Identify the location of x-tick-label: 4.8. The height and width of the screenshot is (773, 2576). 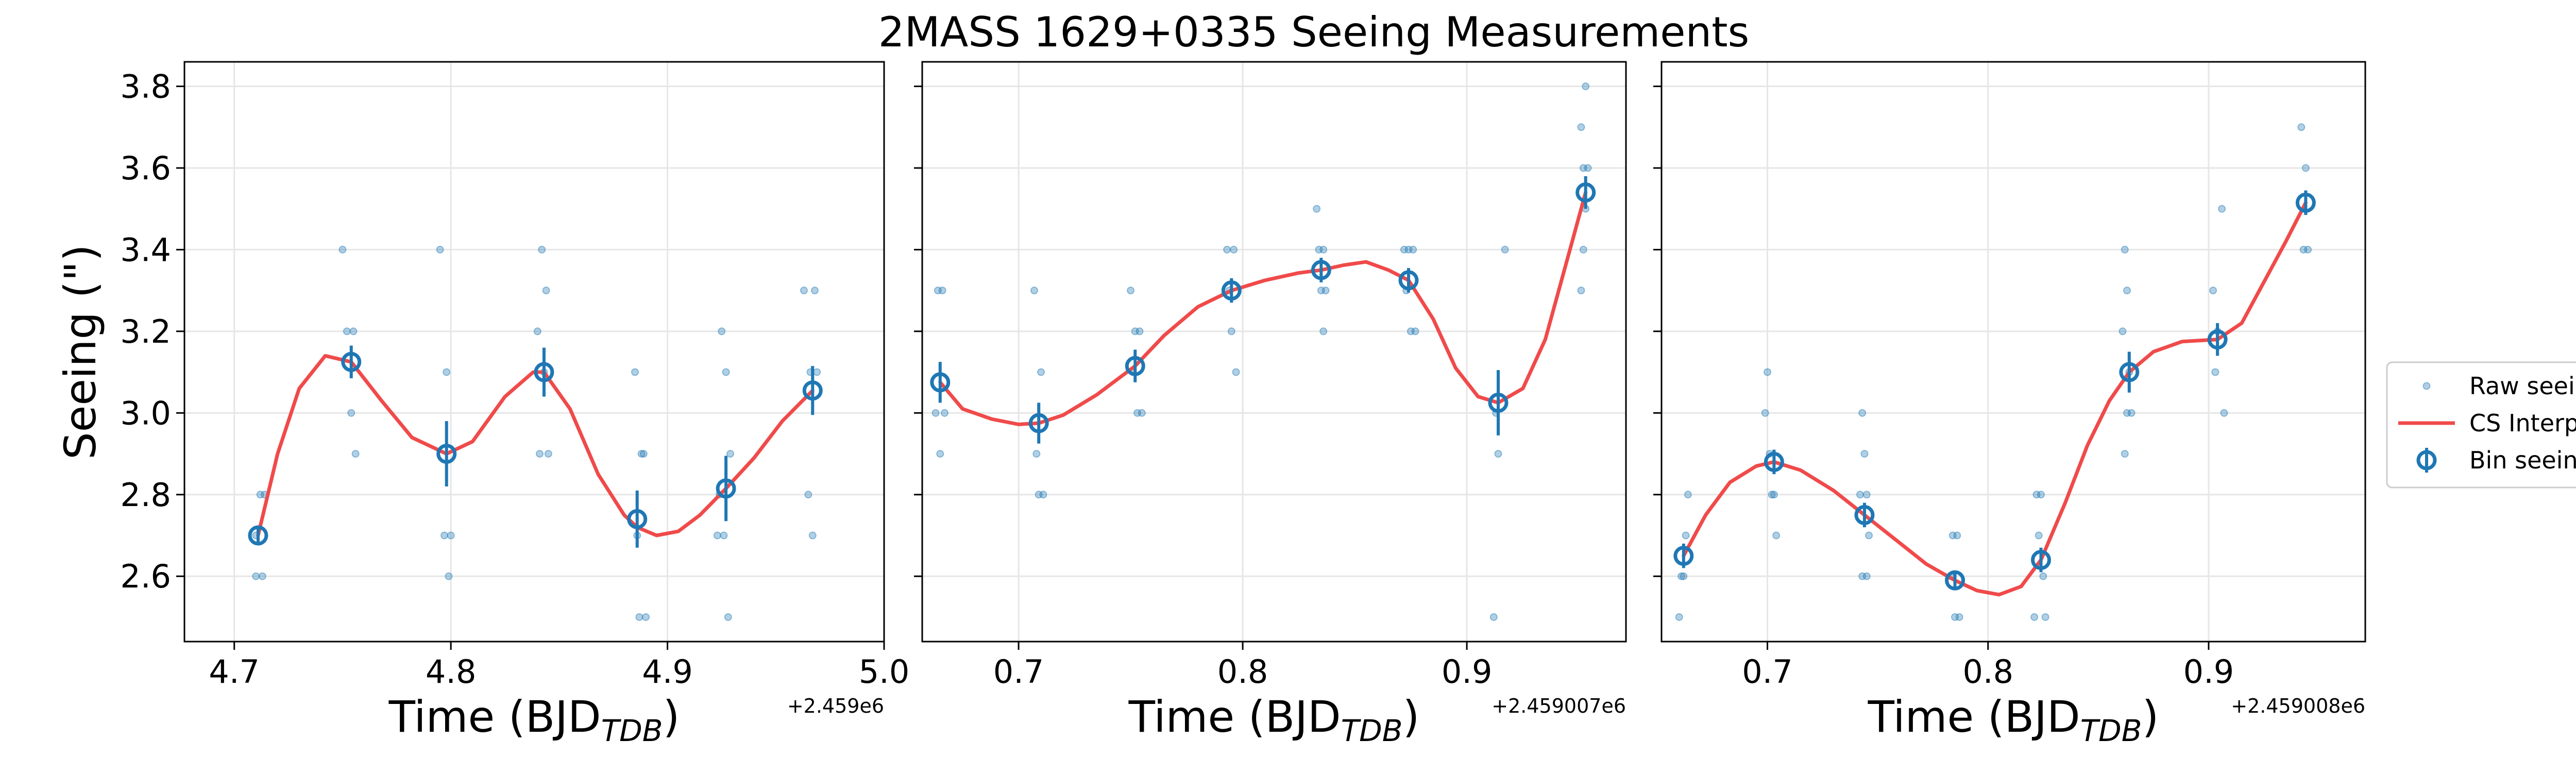
(452, 672).